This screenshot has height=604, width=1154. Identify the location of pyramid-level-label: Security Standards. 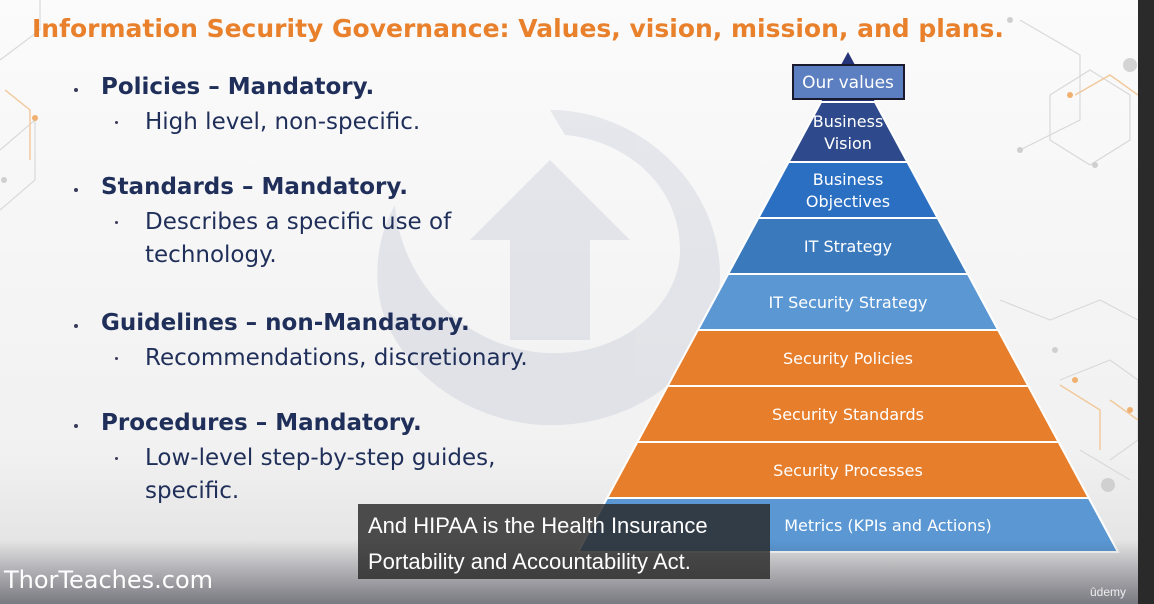
(848, 414).